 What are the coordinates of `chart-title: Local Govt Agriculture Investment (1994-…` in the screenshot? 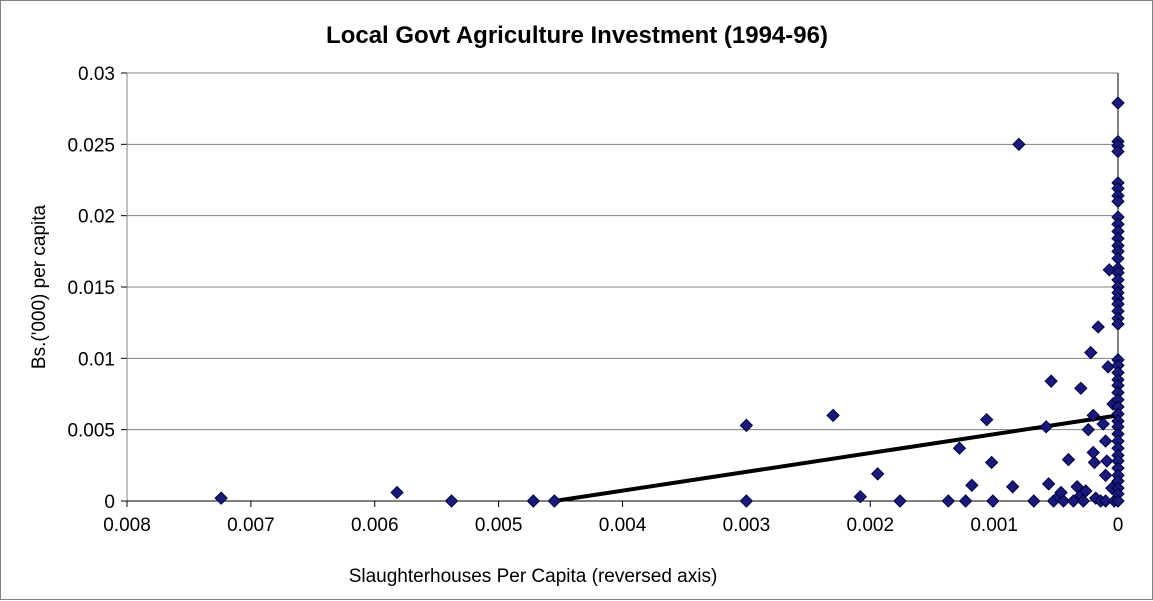 It's located at (577, 35).